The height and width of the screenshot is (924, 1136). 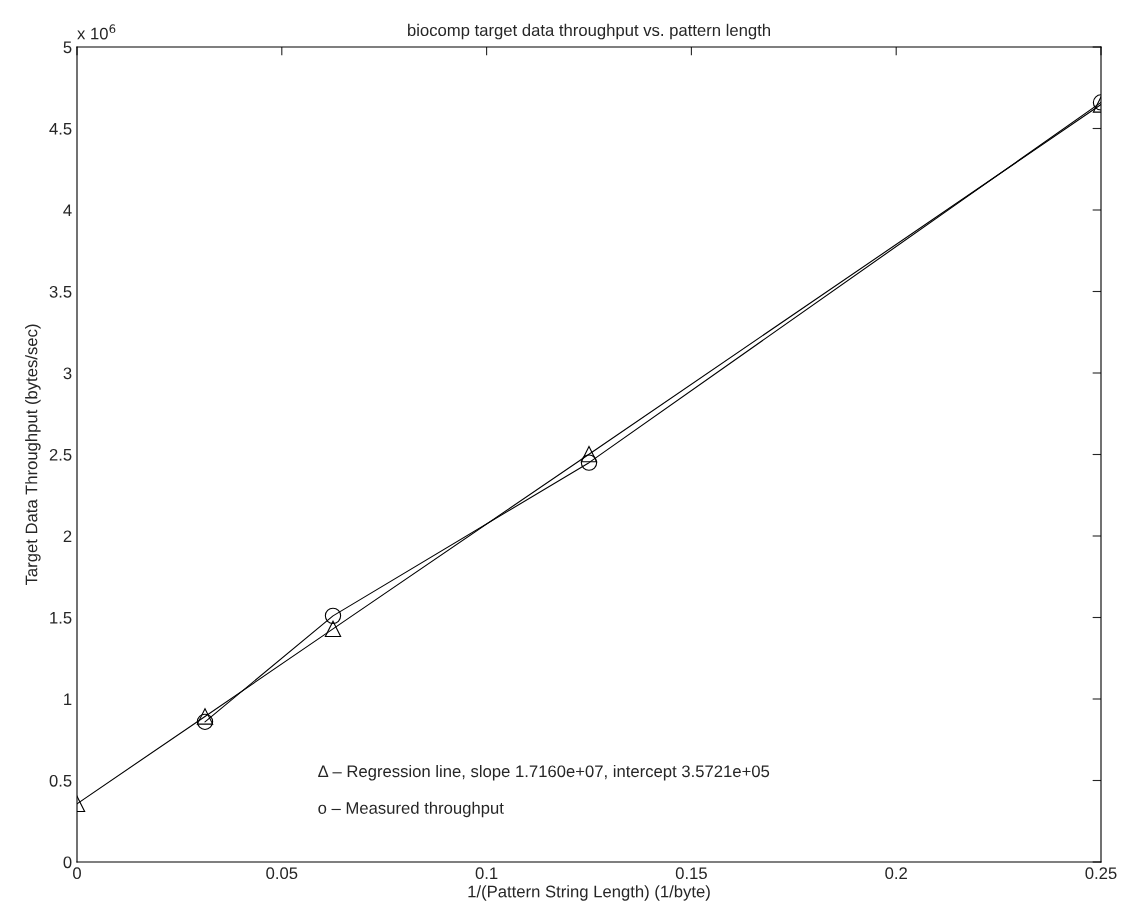 What do you see at coordinates (60, 454) in the screenshot?
I see `y-tick-label: 2.5` at bounding box center [60, 454].